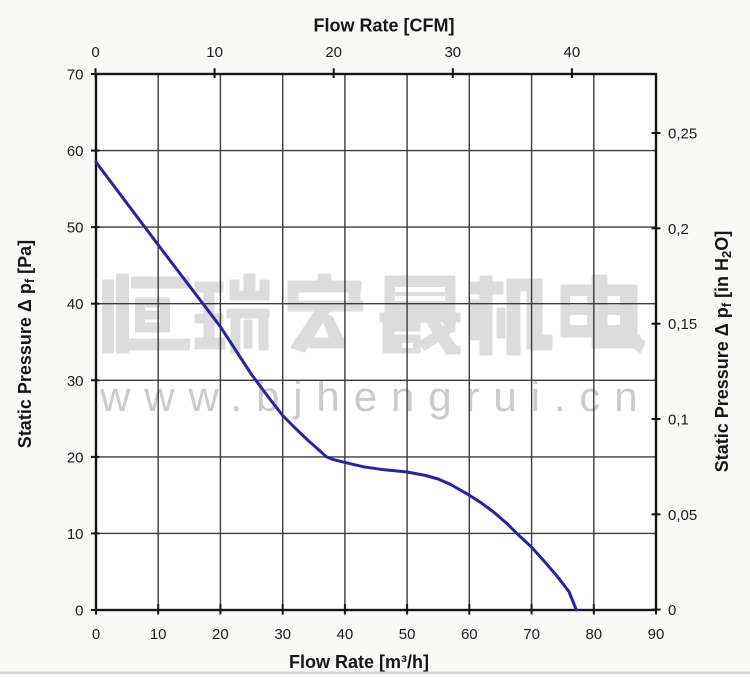  What do you see at coordinates (593, 634) in the screenshot?
I see `svg-text: 80` at bounding box center [593, 634].